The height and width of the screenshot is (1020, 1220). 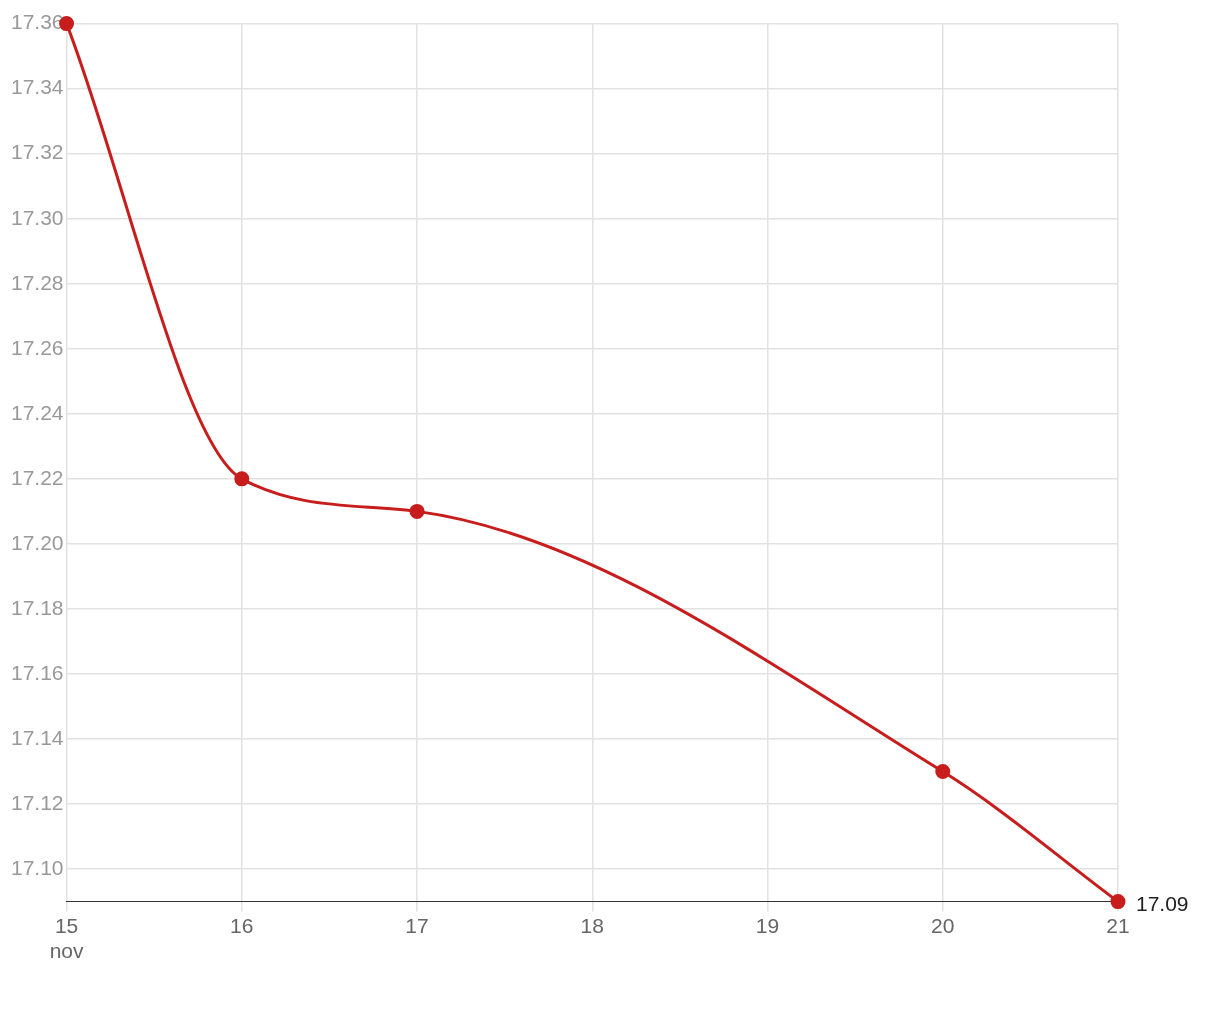 I want to click on y-tick-label: 17.22, so click(x=37, y=477).